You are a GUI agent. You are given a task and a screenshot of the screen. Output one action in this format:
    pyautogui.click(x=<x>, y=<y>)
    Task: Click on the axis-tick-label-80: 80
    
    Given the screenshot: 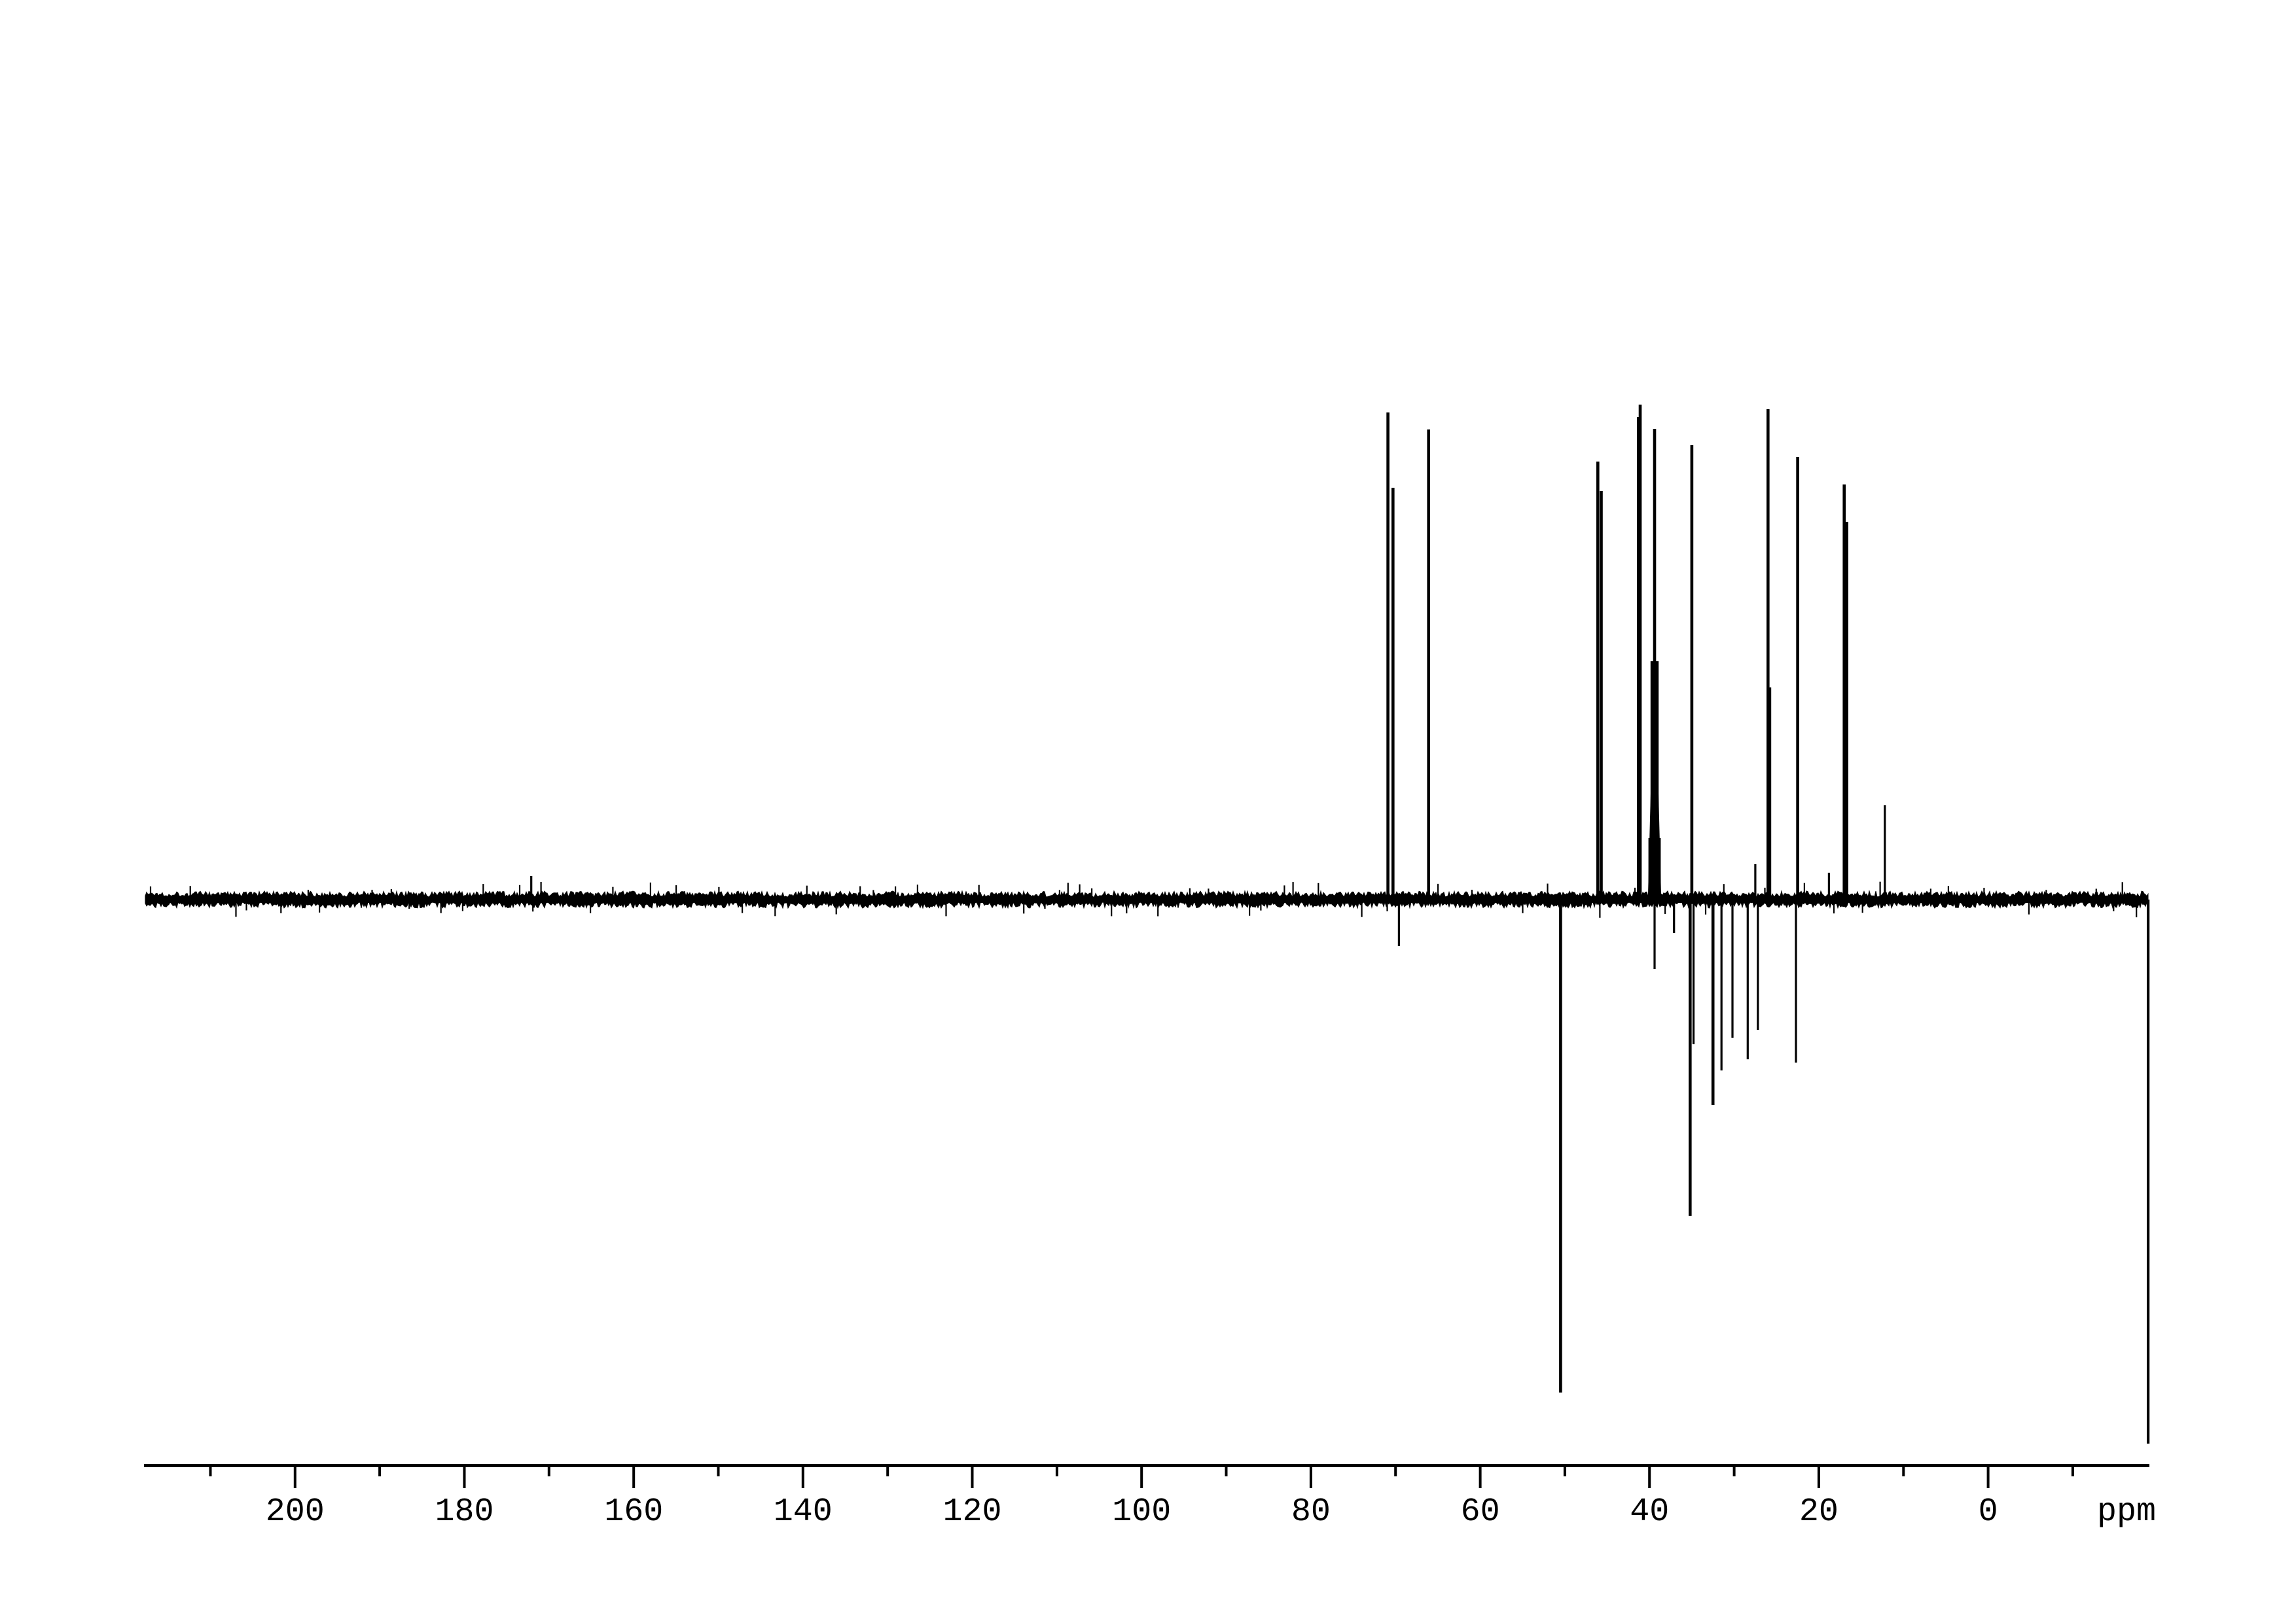 What is the action you would take?
    pyautogui.click(x=1311, y=1512)
    